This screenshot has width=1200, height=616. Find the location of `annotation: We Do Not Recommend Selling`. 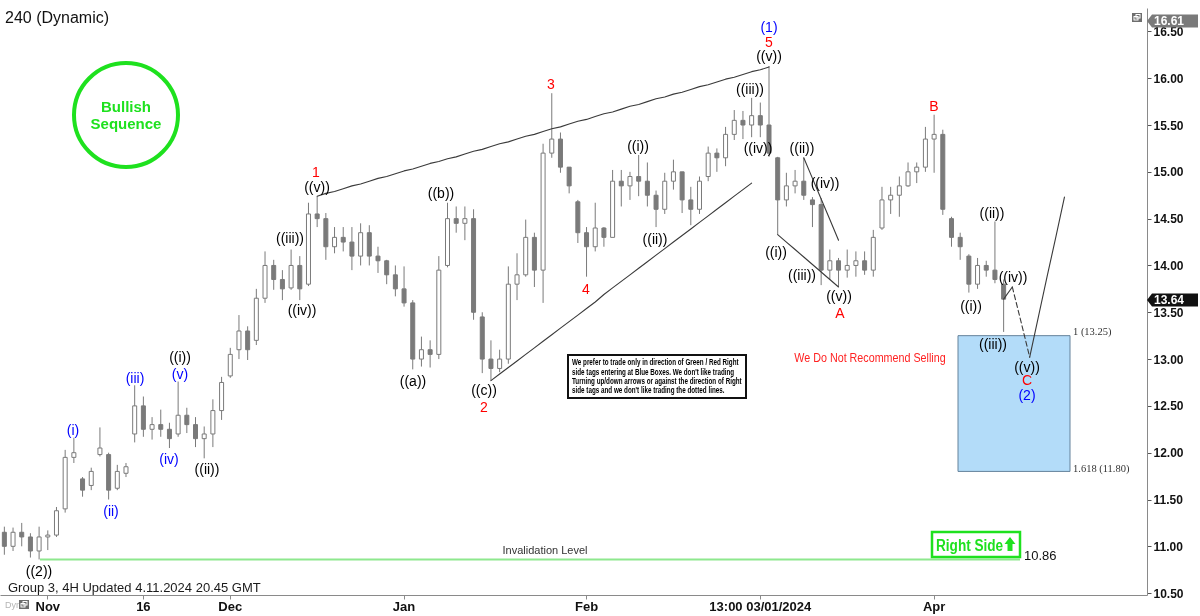

annotation: We Do Not Recommend Selling is located at coordinates (870, 357).